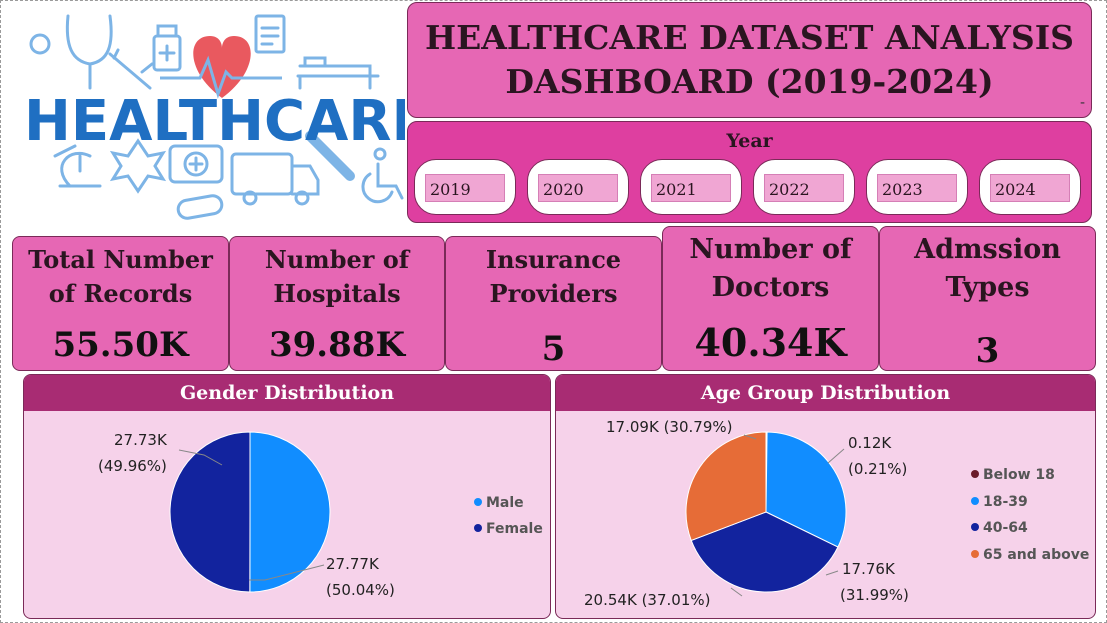  I want to click on leader-line-65-and-above, so click(750, 437).